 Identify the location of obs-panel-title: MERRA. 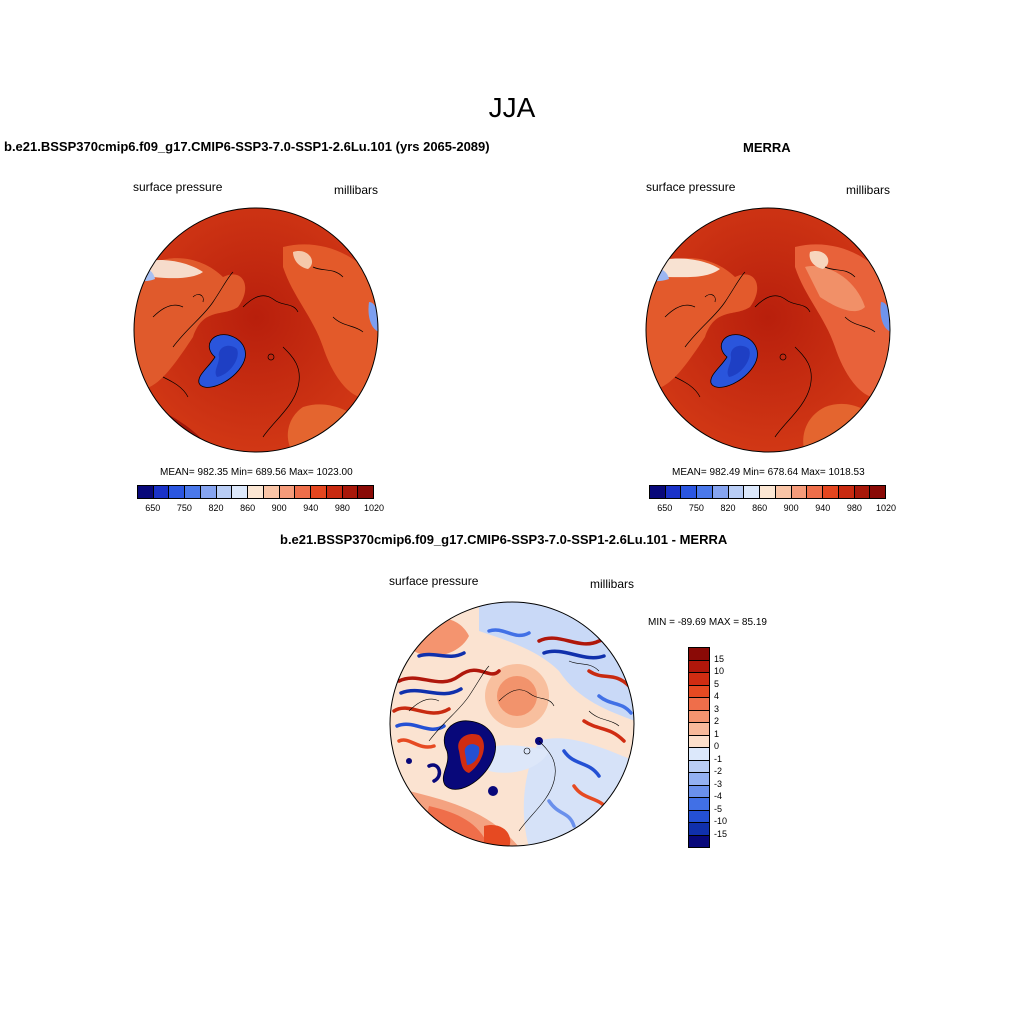
(767, 147).